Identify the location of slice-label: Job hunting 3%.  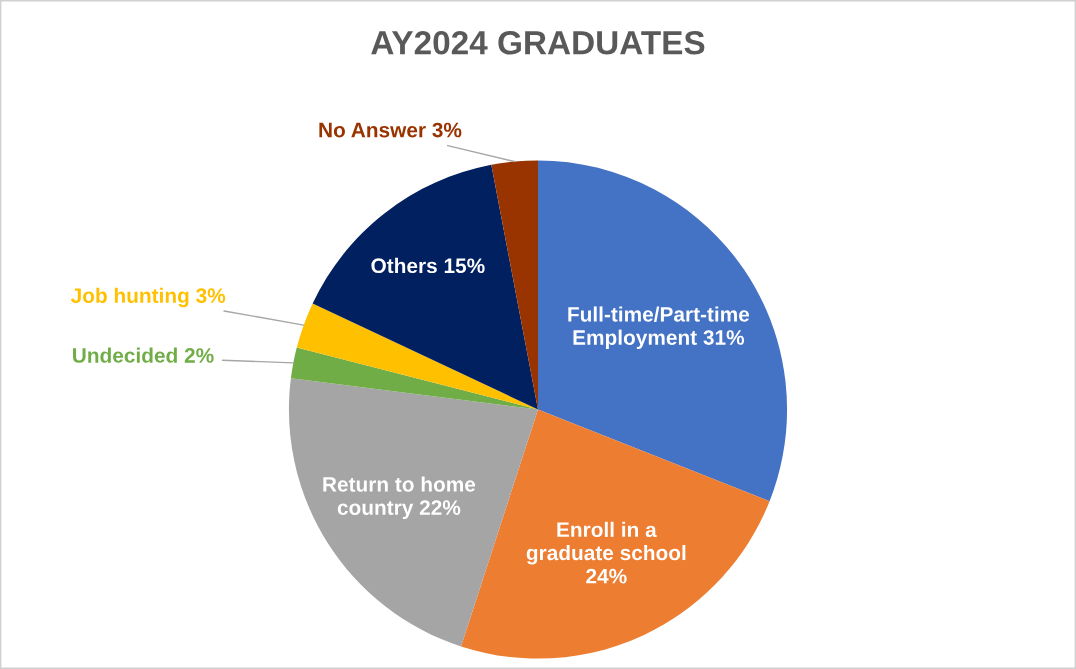
(148, 297).